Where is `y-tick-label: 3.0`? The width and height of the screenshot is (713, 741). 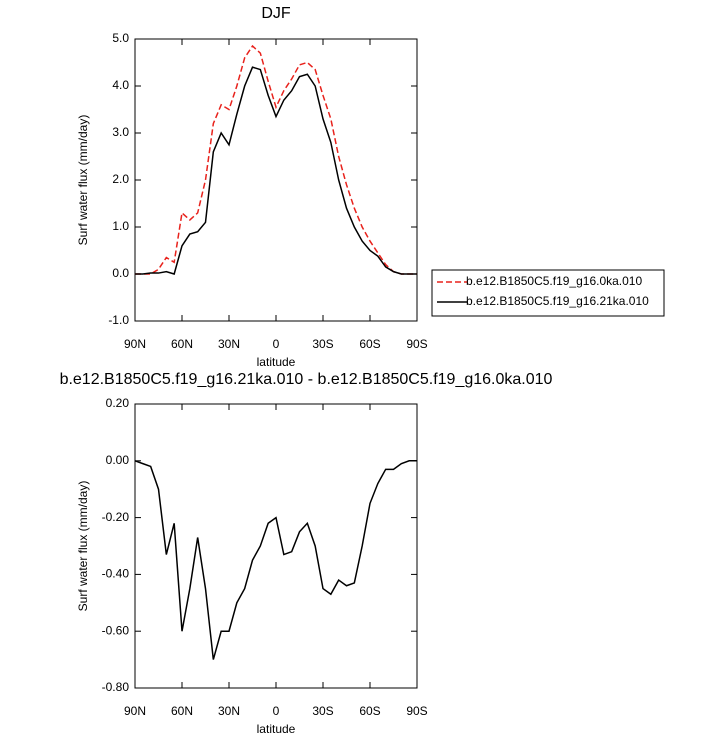
y-tick-label: 3.0 is located at coordinates (120, 132).